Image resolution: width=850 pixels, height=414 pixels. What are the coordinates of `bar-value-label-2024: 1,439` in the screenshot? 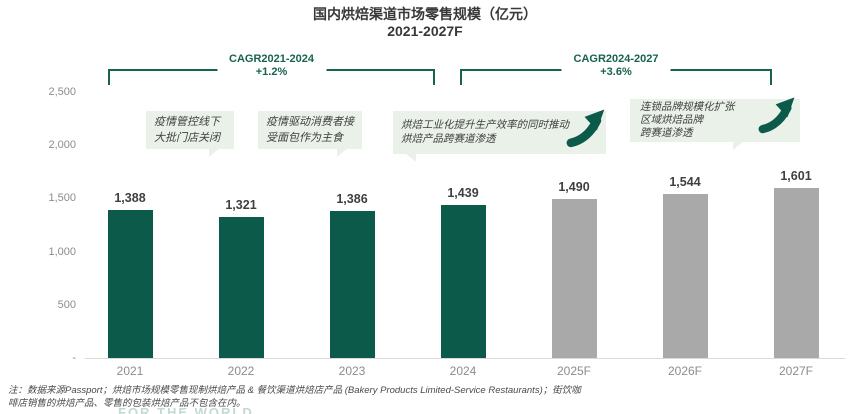 It's located at (463, 192).